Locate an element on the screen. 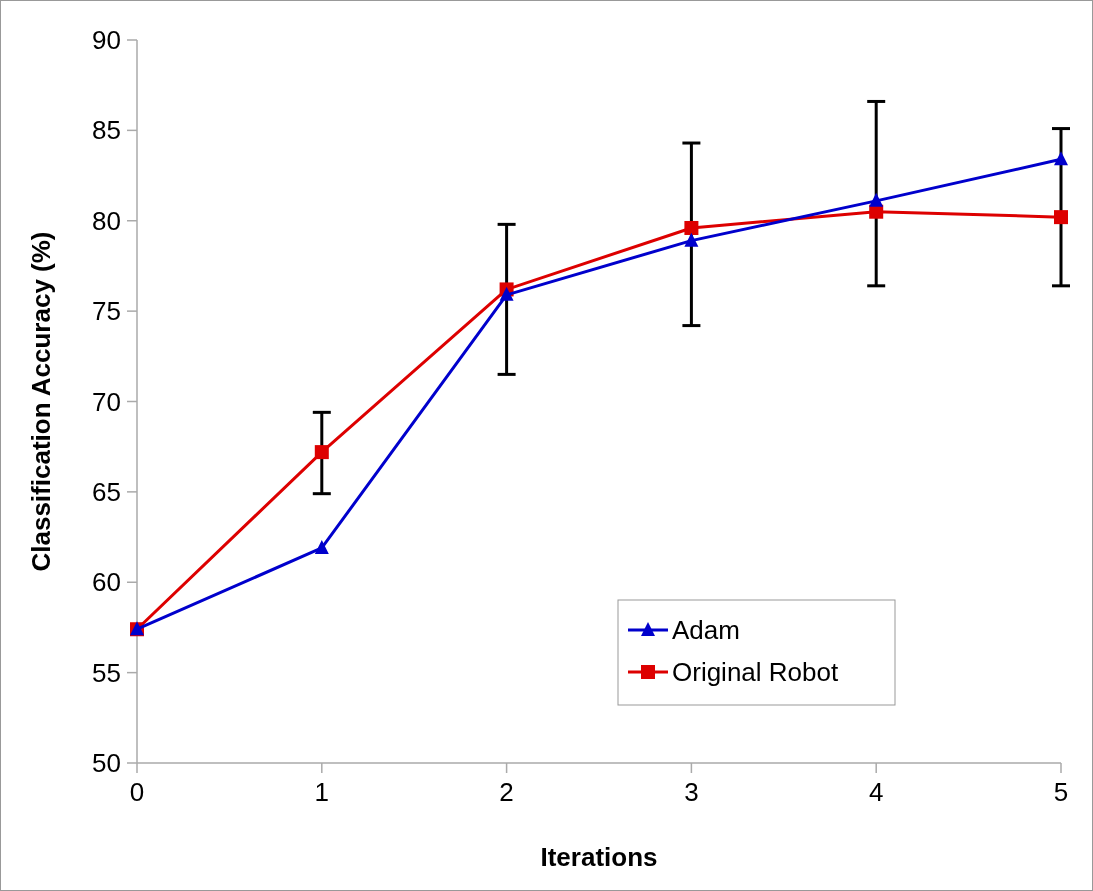 Image resolution: width=1093 pixels, height=891 pixels. y-tick-label: 85 is located at coordinates (106, 130).